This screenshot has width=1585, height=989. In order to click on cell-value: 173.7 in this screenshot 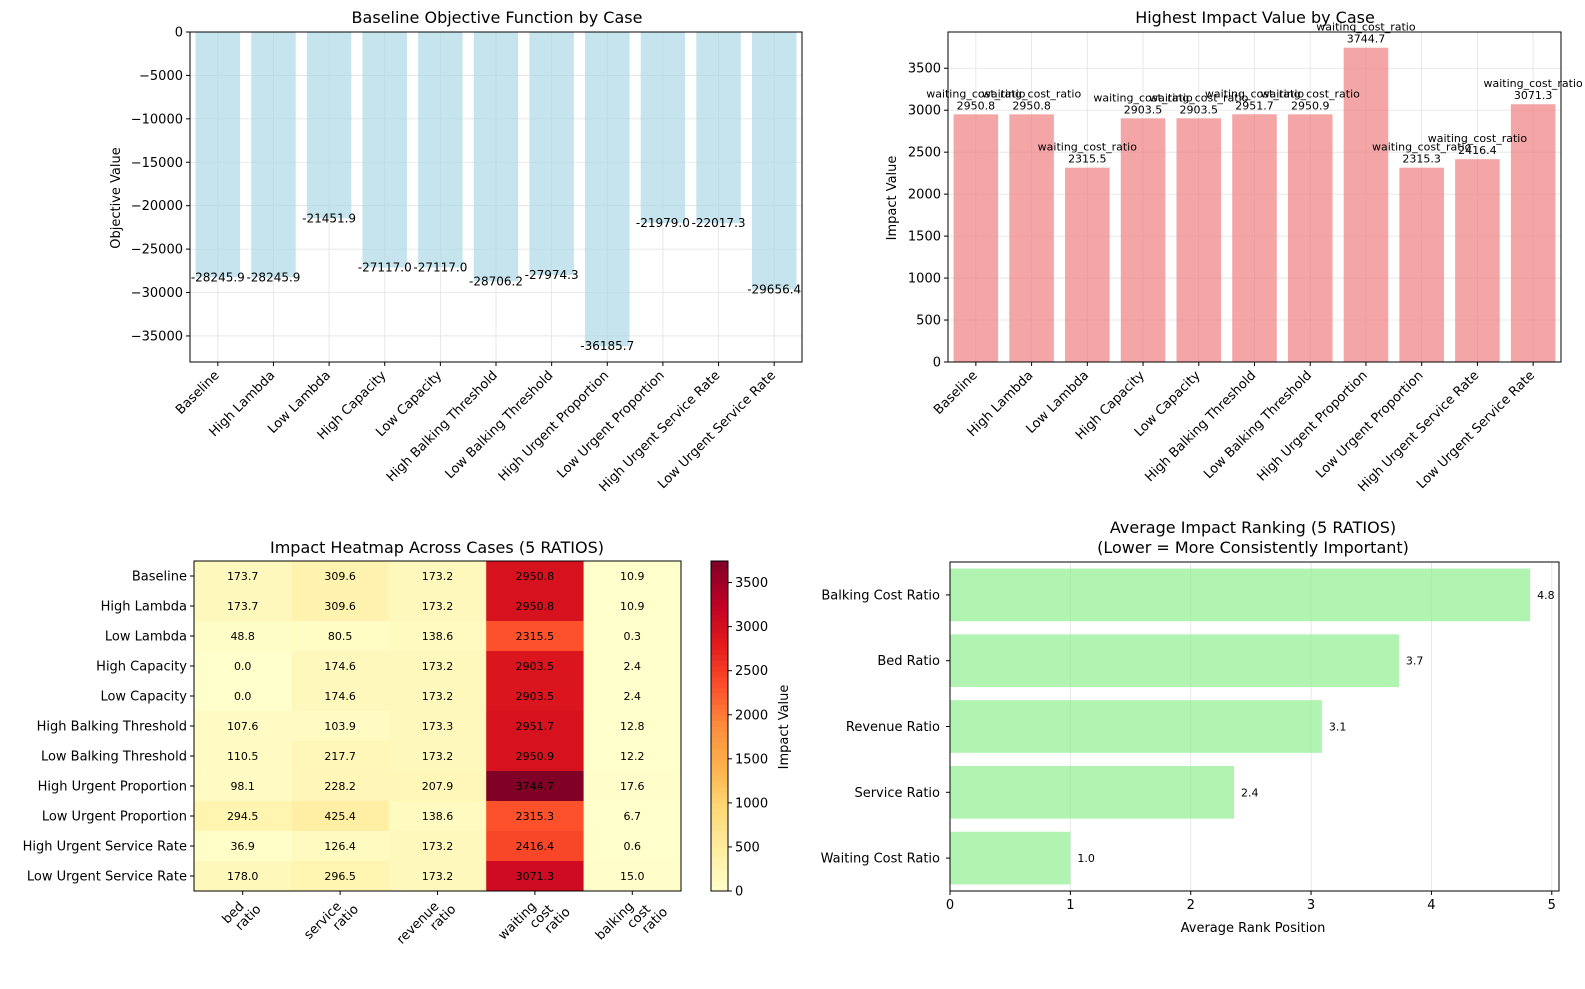, I will do `click(243, 606)`.